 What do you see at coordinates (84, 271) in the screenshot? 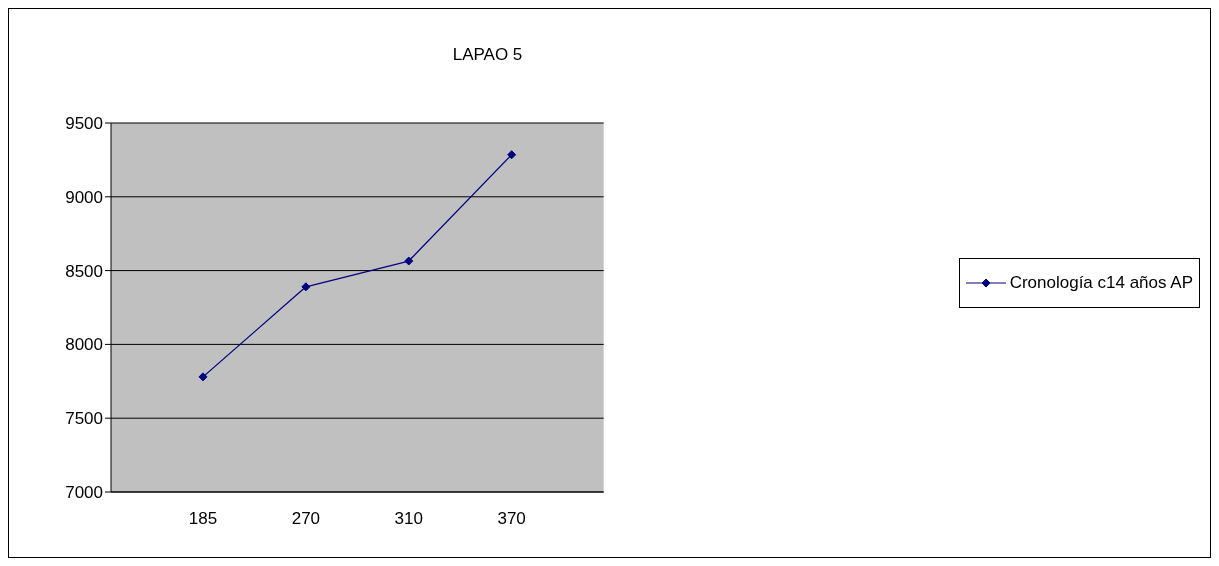
I see `y-tick-label: 8500` at bounding box center [84, 271].